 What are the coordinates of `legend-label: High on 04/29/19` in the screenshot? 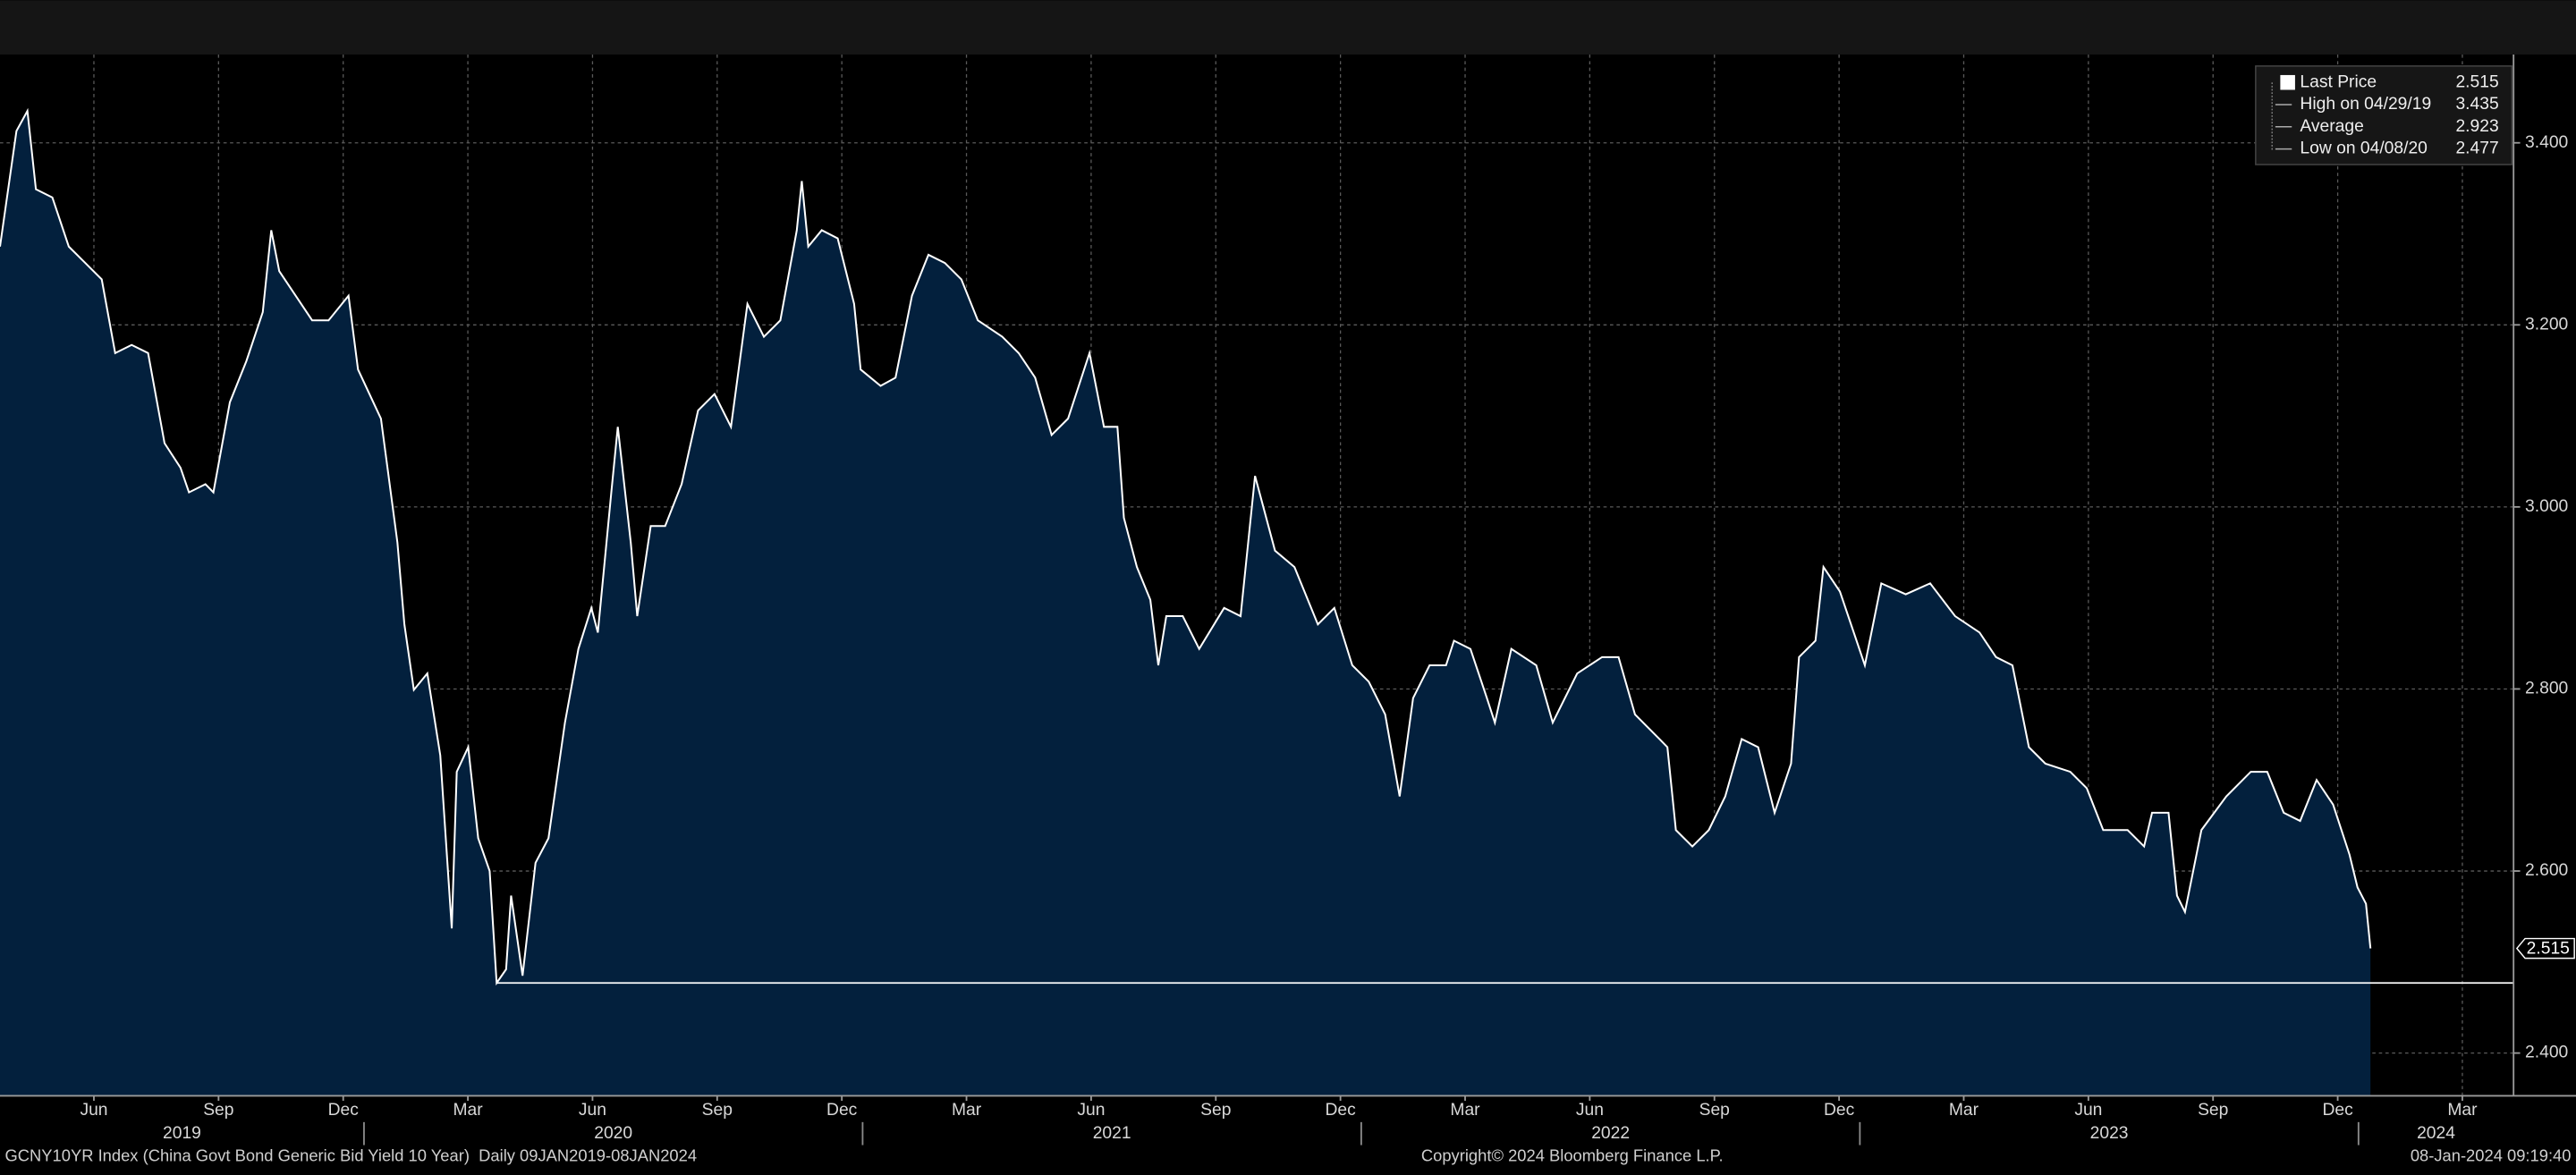 It's located at (2365, 104).